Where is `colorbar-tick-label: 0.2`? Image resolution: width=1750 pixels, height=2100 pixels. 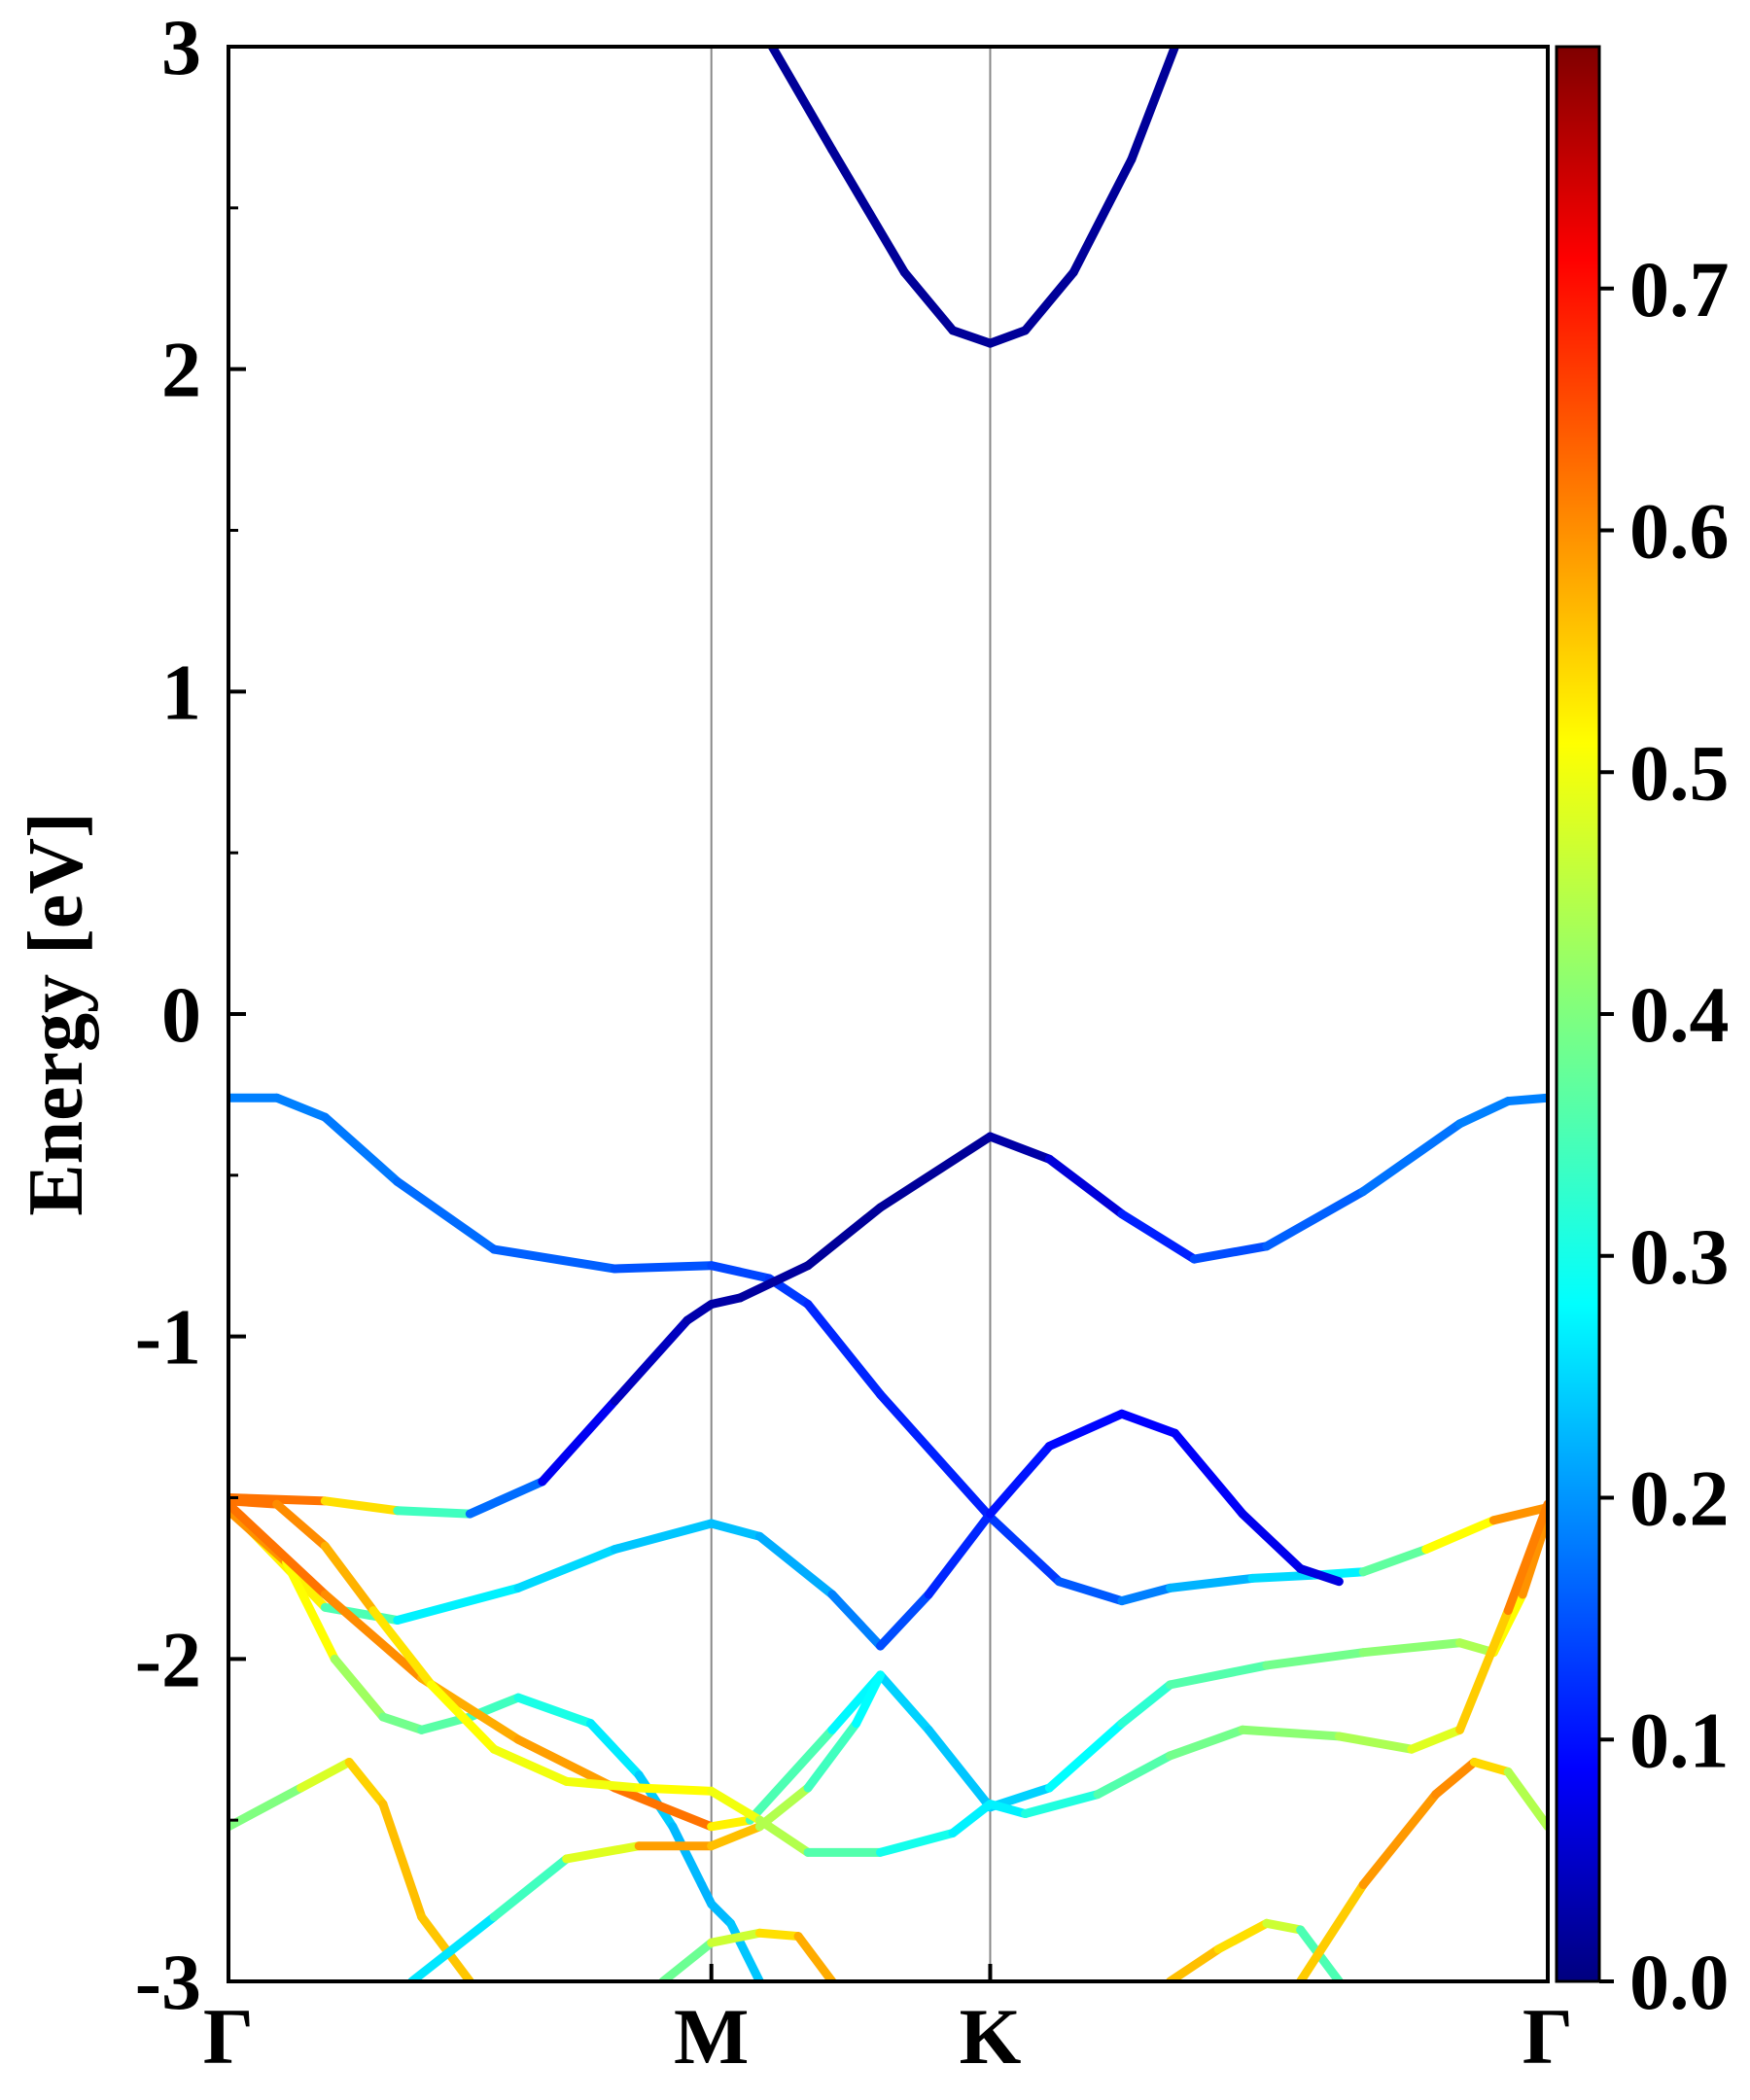 colorbar-tick-label: 0.2 is located at coordinates (1679, 1498).